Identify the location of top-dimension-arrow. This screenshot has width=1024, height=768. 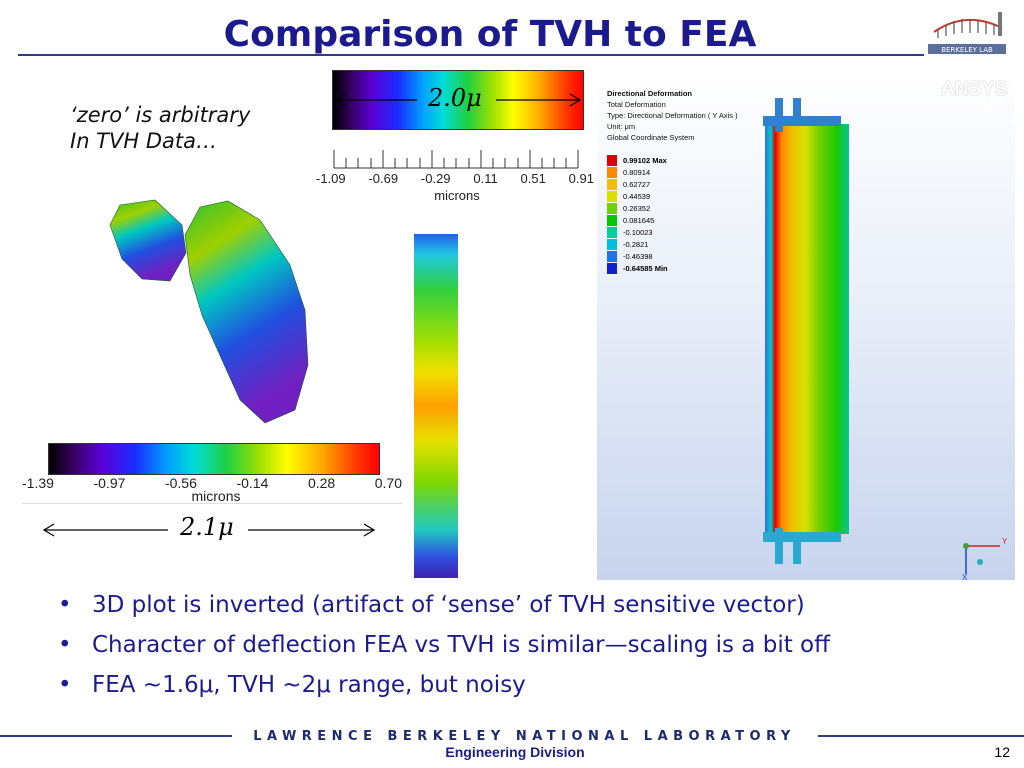
(458, 100).